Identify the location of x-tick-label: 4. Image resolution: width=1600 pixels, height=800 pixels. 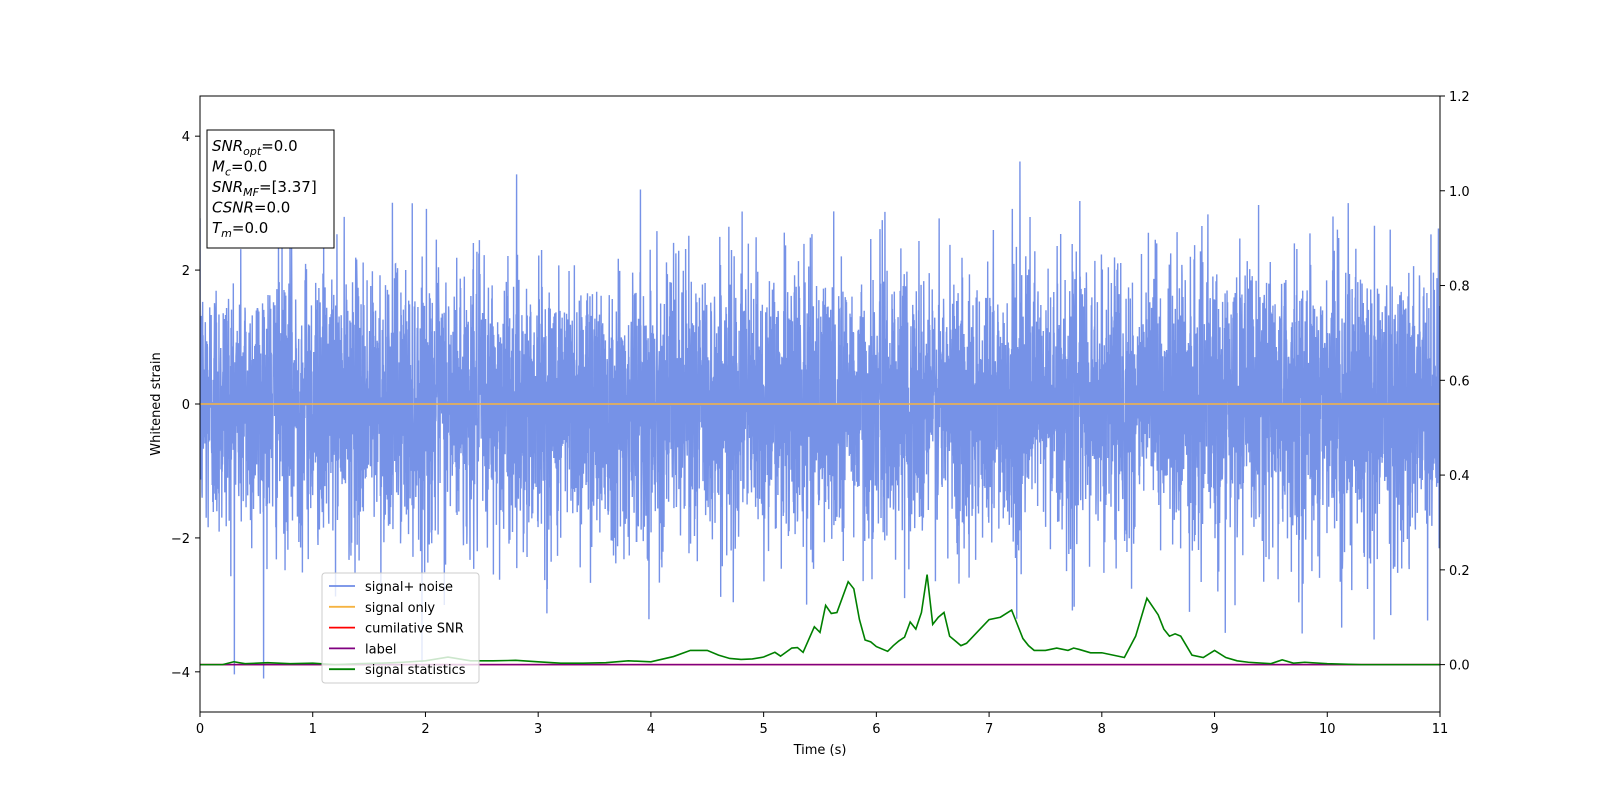
(651, 729).